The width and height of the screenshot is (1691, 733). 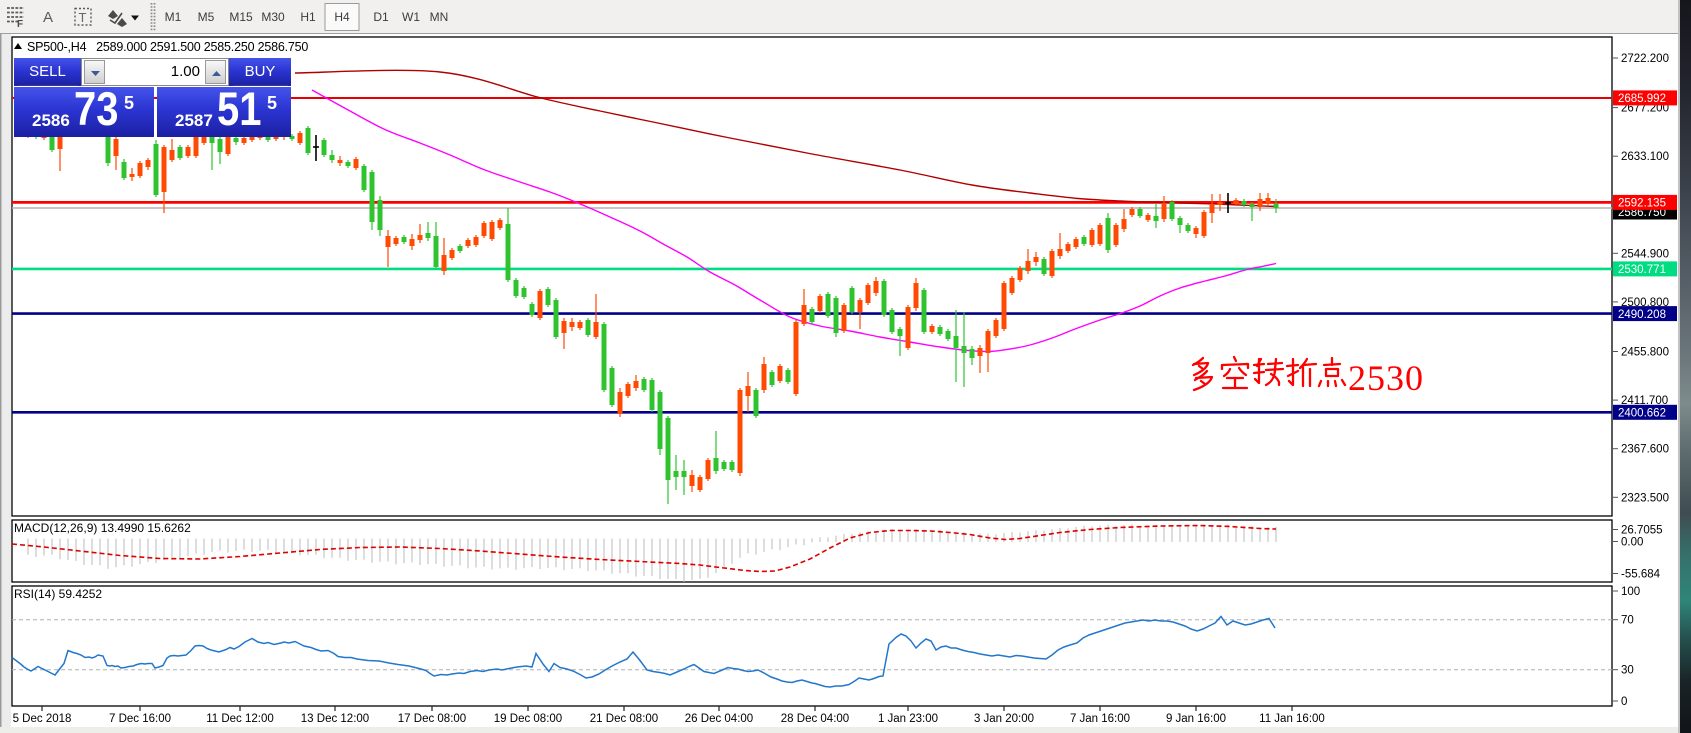 I want to click on svg-text: 2323.500, so click(x=1645, y=498).